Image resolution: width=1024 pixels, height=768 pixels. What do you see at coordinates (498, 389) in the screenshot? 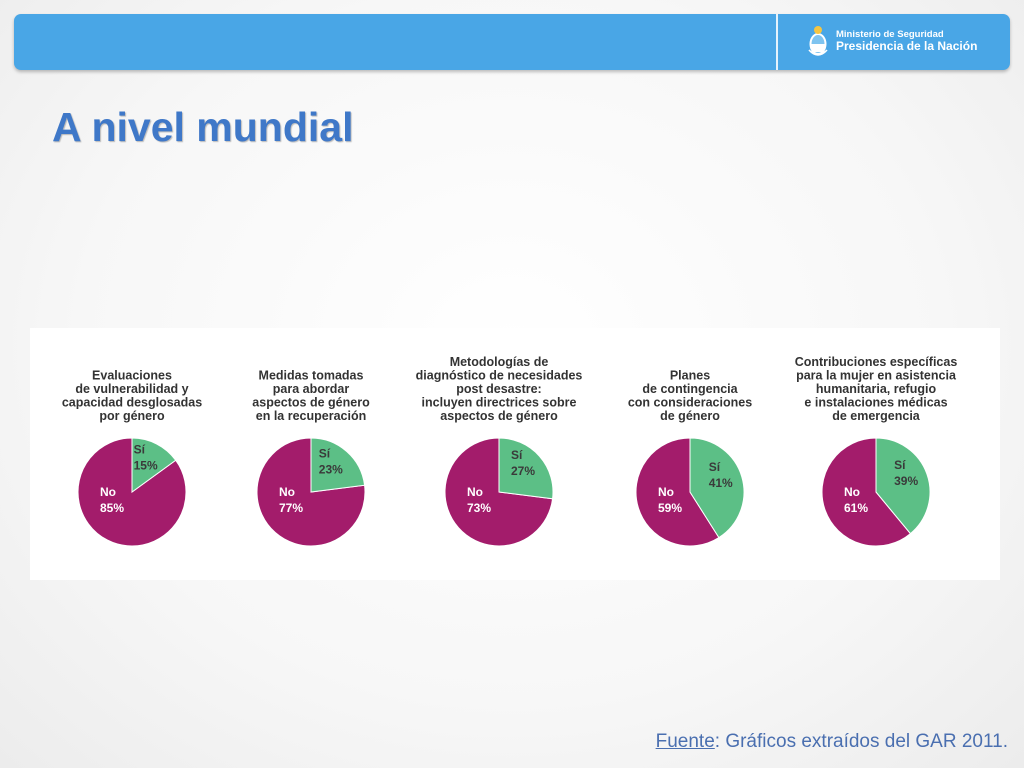
I see `pie-title-line: post desastre:` at bounding box center [498, 389].